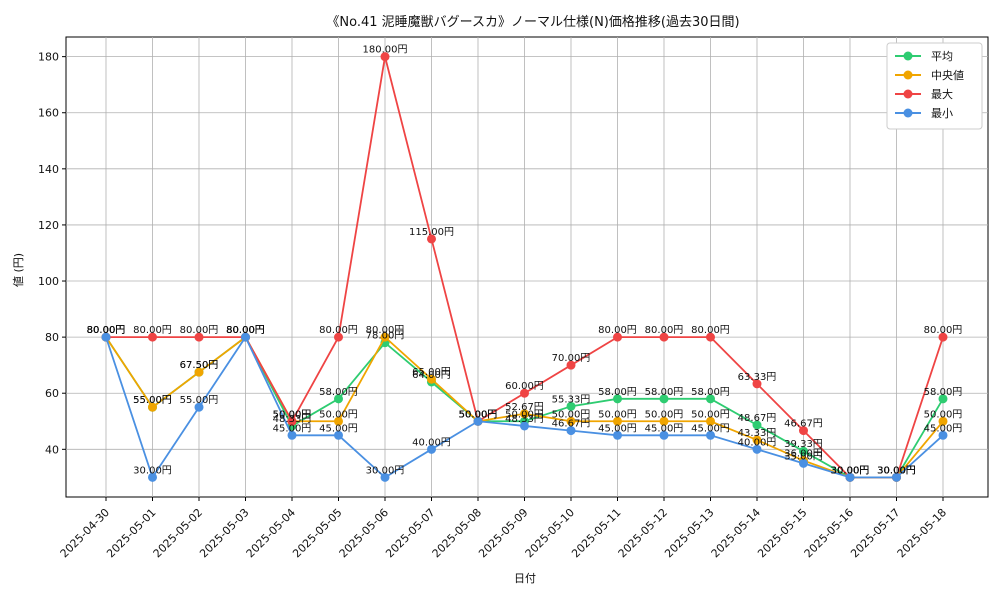 Image resolution: width=1000 pixels, height=604 pixels. I want to click on data-label-最大: 30.00円, so click(850, 470).